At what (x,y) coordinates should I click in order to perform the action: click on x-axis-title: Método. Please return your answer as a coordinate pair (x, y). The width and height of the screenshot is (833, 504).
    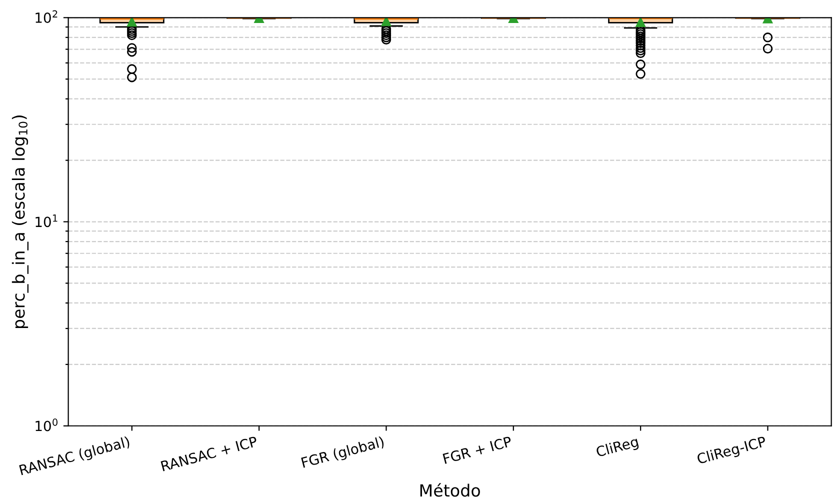
    Looking at the image, I should click on (450, 490).